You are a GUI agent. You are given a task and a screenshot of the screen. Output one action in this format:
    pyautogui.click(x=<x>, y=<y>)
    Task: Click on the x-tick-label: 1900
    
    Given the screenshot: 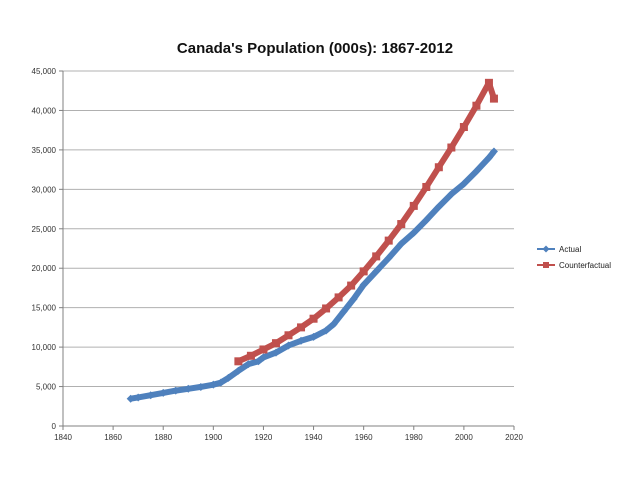 What is the action you would take?
    pyautogui.click(x=213, y=437)
    